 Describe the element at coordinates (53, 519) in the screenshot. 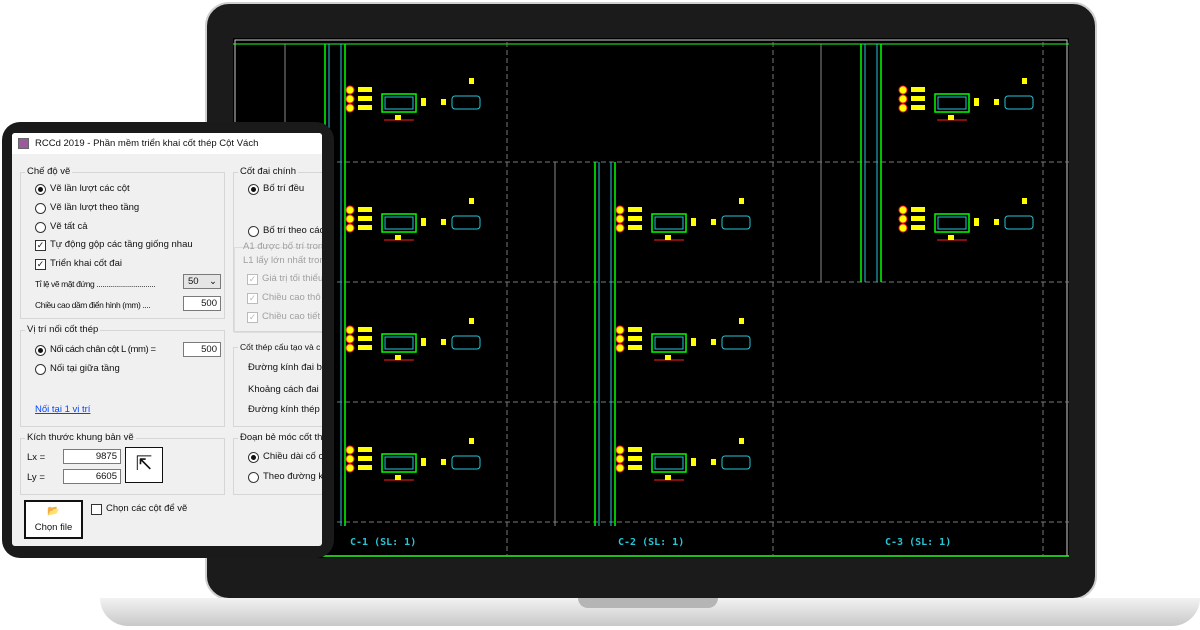

I see `choose-file-button: 📂 Chọn file` at that location.